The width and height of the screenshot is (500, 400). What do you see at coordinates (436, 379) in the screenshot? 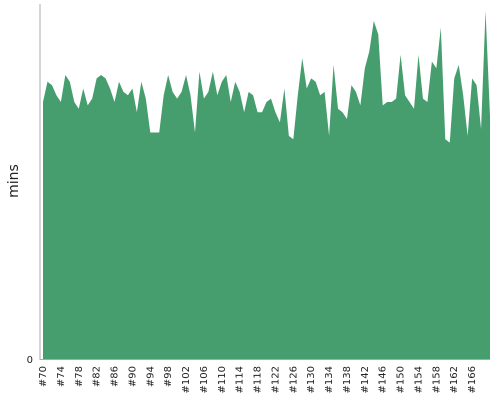
I see `x-tick-label: #158` at bounding box center [436, 379].